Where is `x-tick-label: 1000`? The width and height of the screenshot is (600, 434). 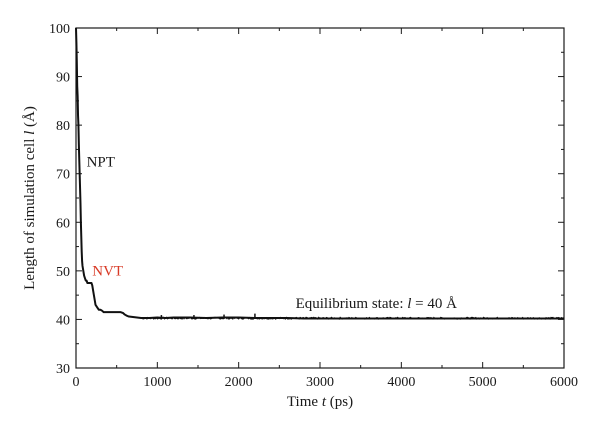 x-tick-label: 1000 is located at coordinates (157, 382).